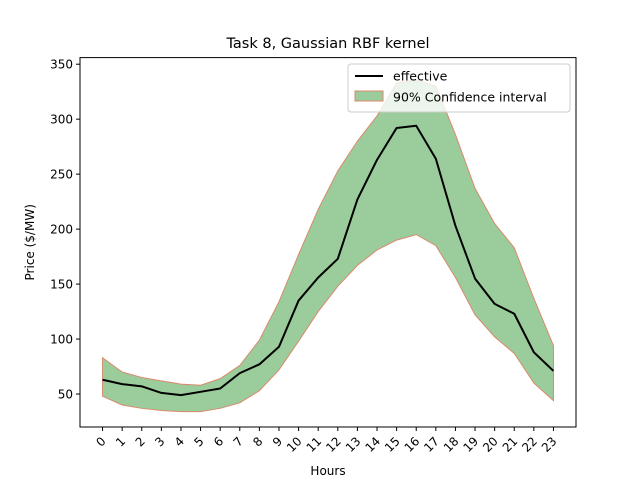  What do you see at coordinates (30, 242) in the screenshot?
I see `y-axis-title: Price ($/MW)` at bounding box center [30, 242].